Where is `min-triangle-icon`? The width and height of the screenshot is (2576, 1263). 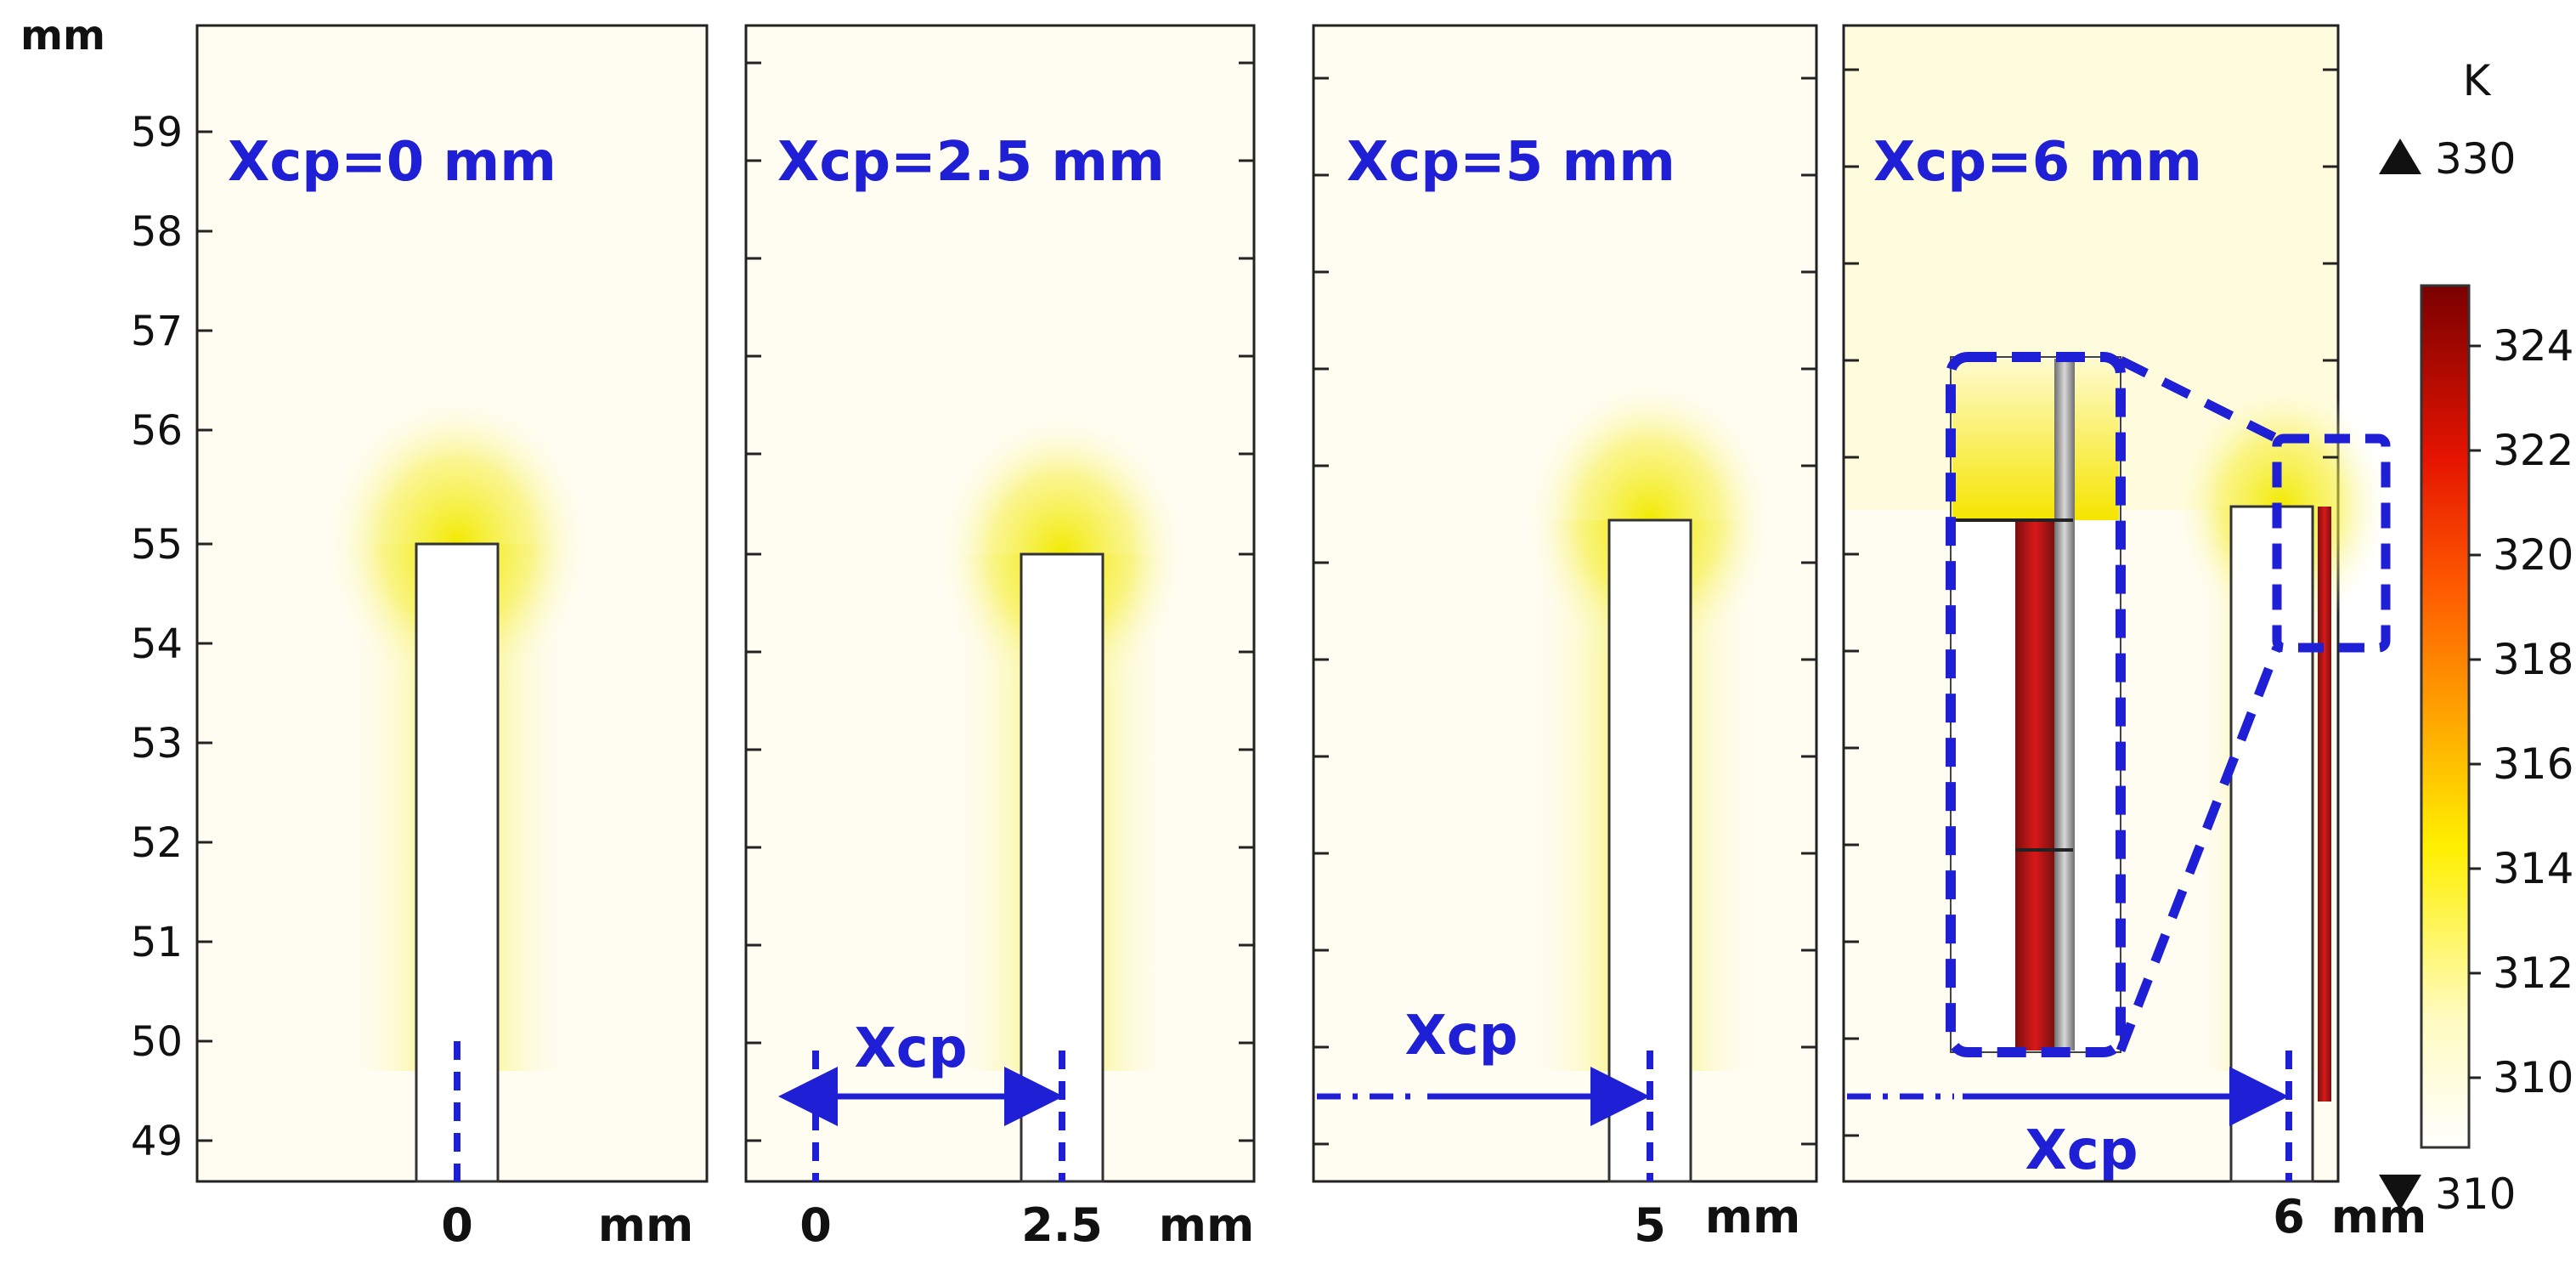 min-triangle-icon is located at coordinates (2400, 1192).